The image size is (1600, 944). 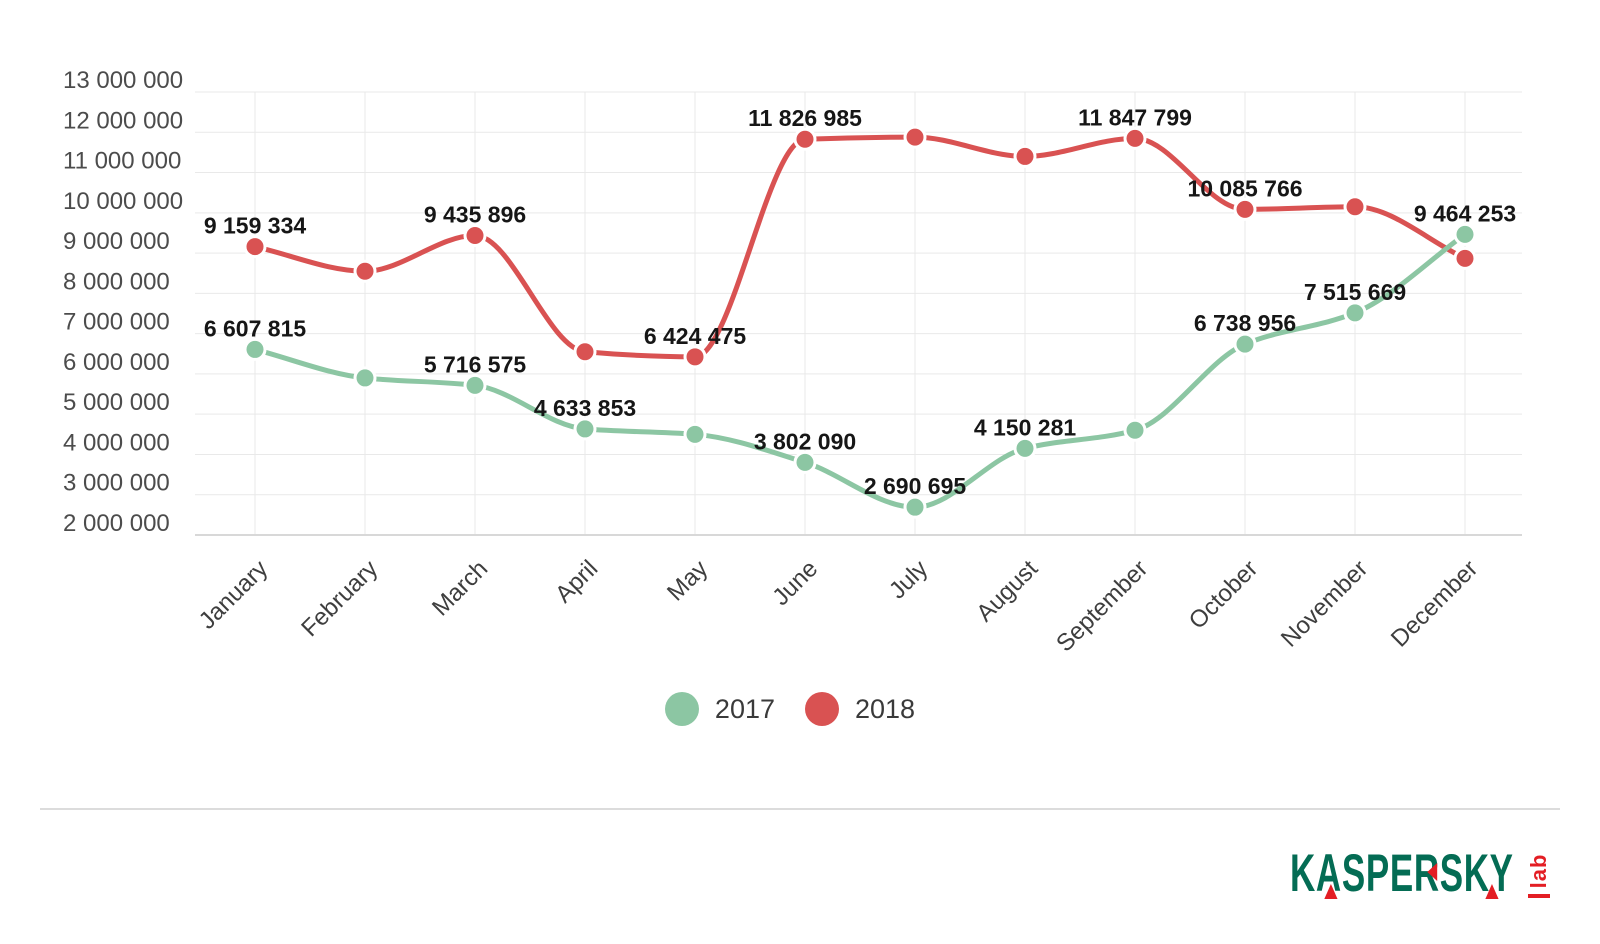 What do you see at coordinates (687, 580) in the screenshot?
I see `month-label: May` at bounding box center [687, 580].